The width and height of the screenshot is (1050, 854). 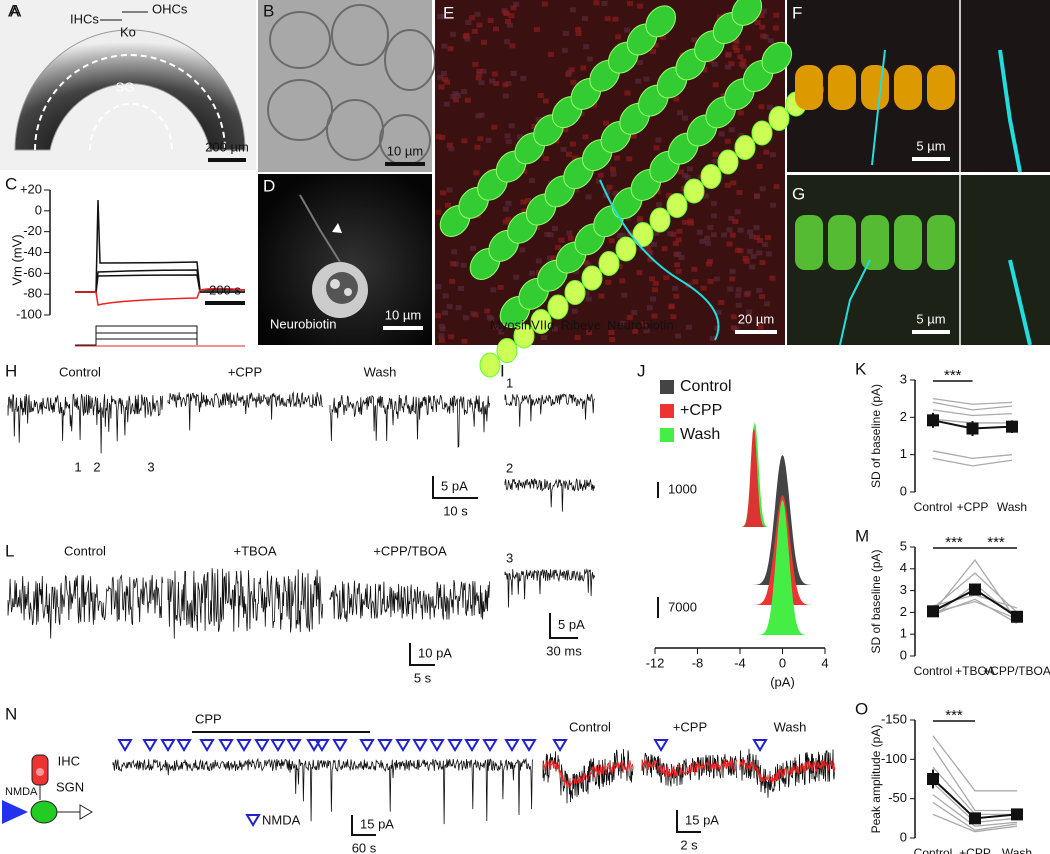 What do you see at coordinates (448, 12) in the screenshot?
I see `label: E` at bounding box center [448, 12].